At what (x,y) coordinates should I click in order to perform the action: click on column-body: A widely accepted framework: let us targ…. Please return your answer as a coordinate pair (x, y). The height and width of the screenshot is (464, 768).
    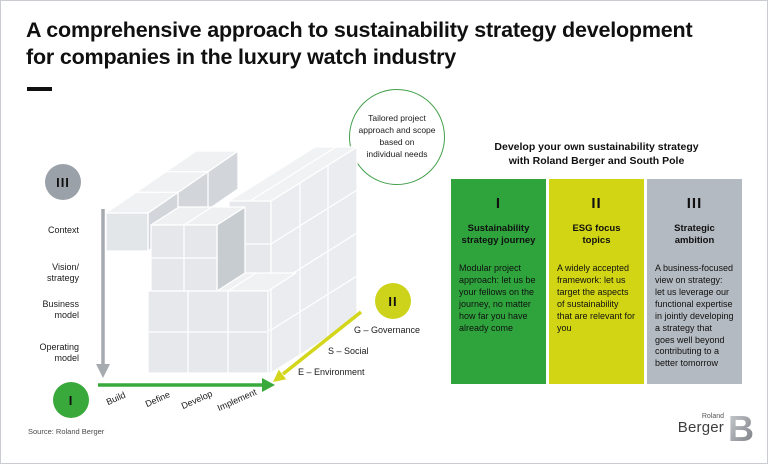
    Looking at the image, I should click on (596, 297).